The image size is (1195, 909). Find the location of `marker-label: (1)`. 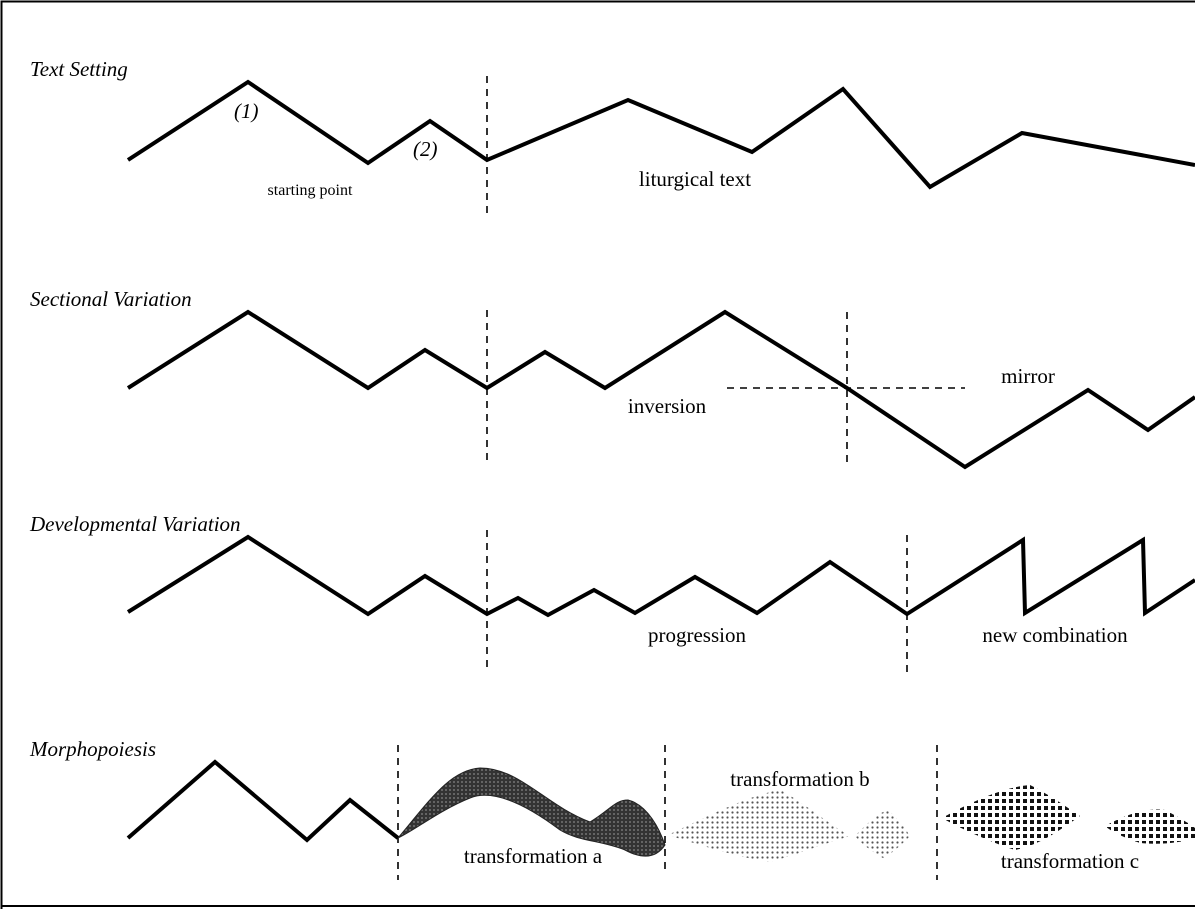

marker-label: (1) is located at coordinates (246, 111).